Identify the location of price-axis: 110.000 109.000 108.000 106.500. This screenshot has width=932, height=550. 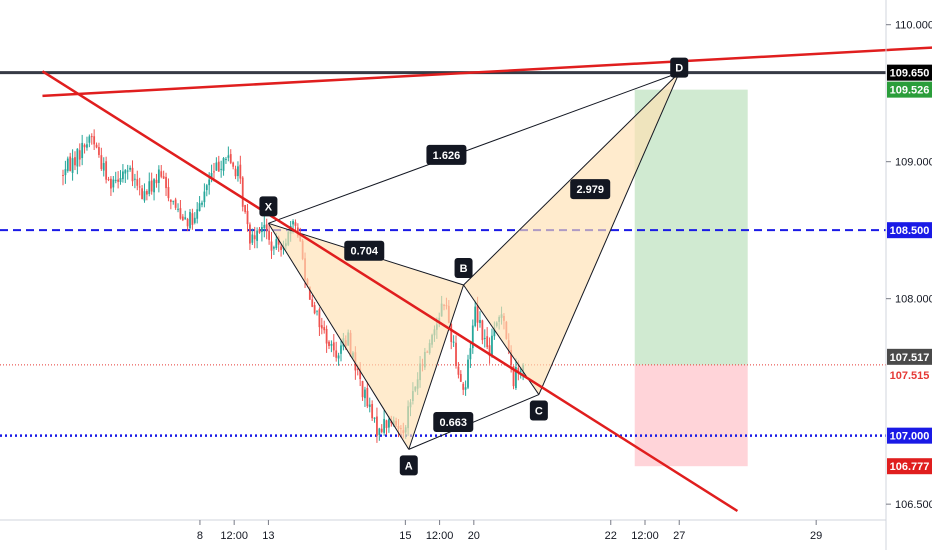
(909, 265).